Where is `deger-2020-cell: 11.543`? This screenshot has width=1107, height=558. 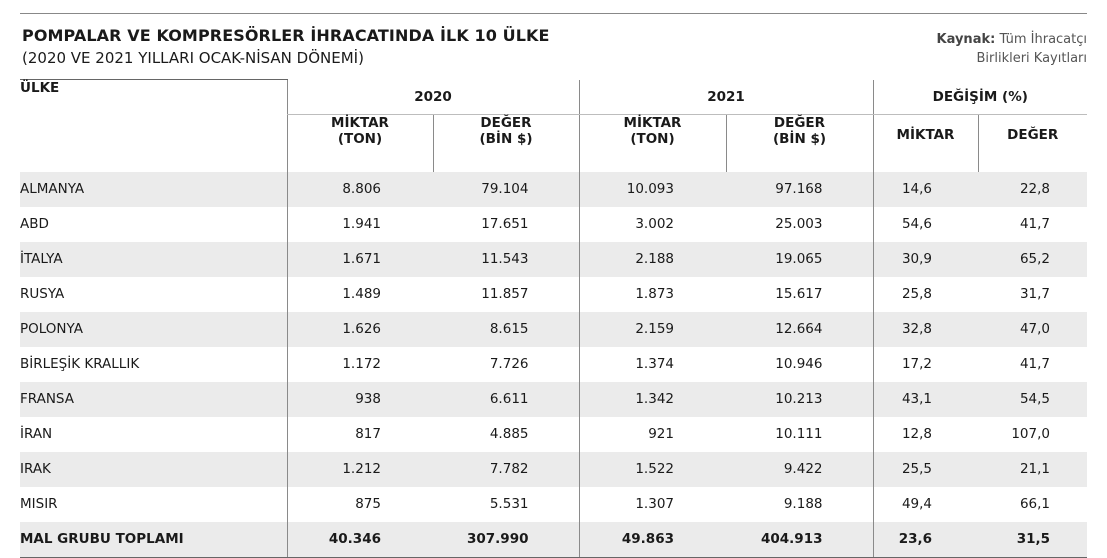 deger-2020-cell: 11.543 is located at coordinates (506, 259).